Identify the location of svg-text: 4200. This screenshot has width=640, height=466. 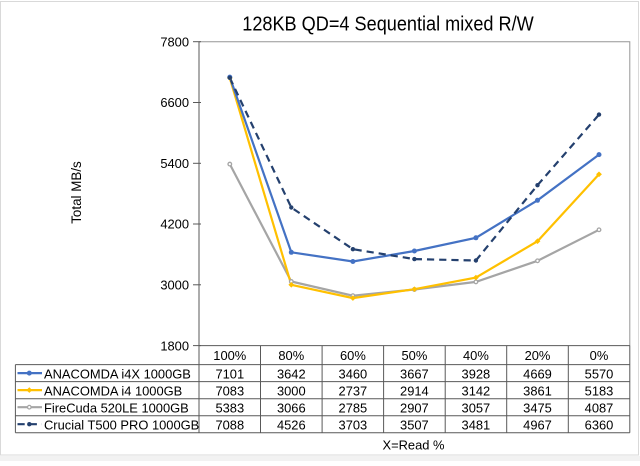
(174, 224).